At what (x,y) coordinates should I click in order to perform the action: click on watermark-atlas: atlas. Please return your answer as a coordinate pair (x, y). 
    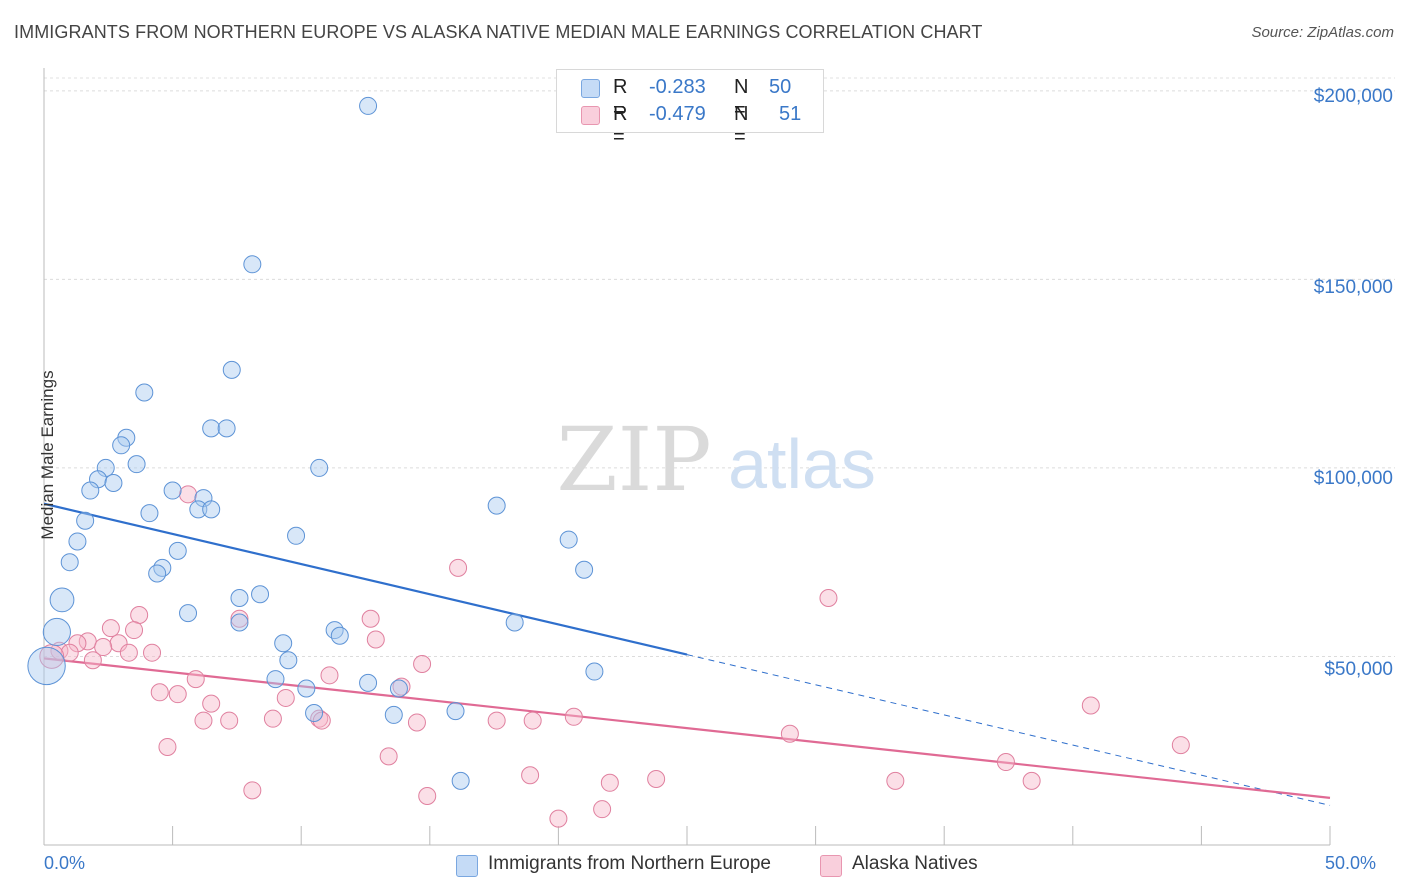
    Looking at the image, I should click on (802, 464).